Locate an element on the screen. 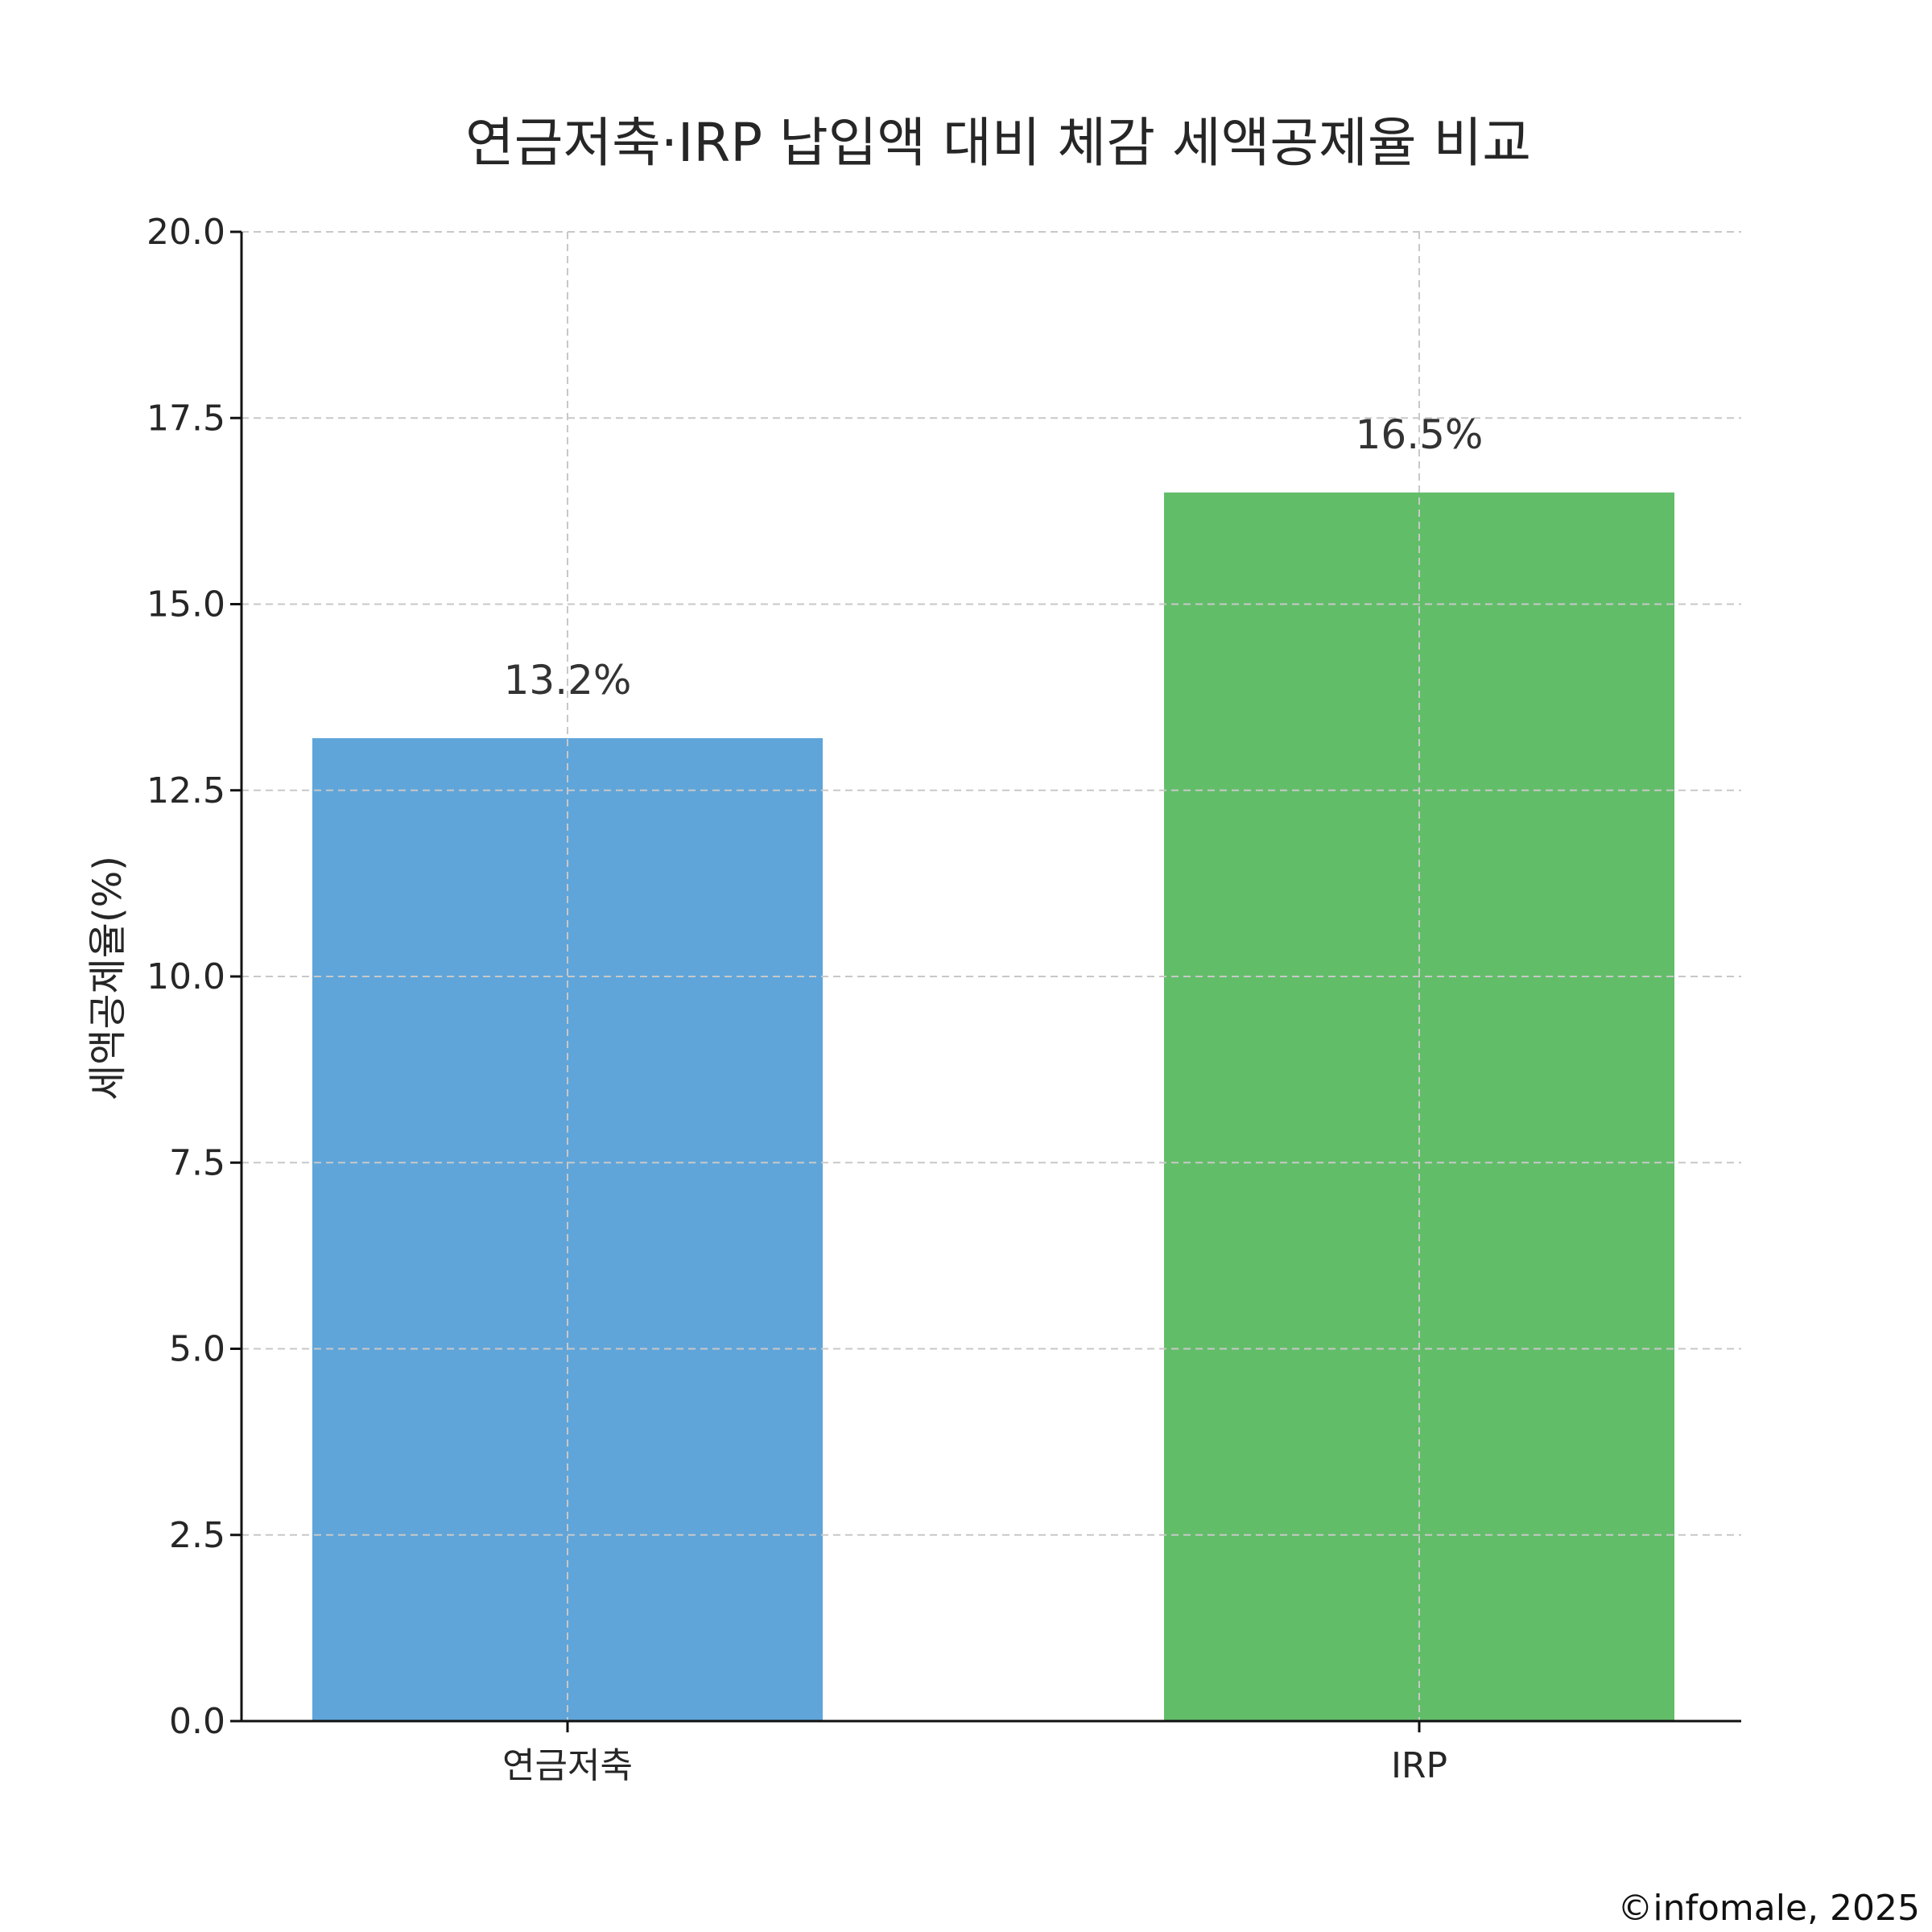 The width and height of the screenshot is (1932, 1932). credit-text: ©infomale, 2025 is located at coordinates (1769, 1908).